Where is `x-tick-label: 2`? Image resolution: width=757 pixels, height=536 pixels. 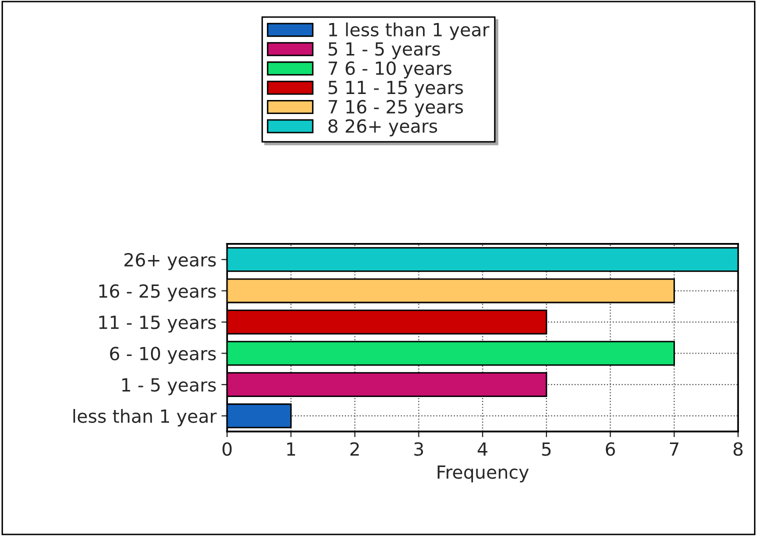
x-tick-label: 2 is located at coordinates (354, 449).